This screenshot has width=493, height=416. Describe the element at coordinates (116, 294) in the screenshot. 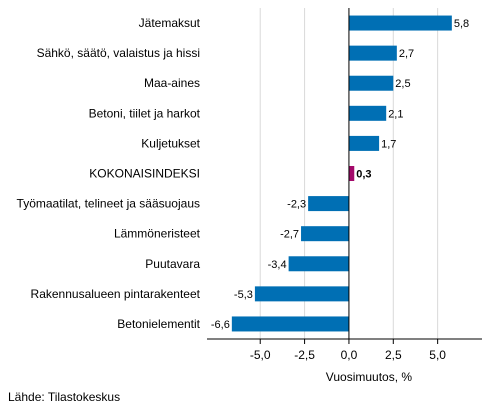

I see `category-label: Rakennusalueen pintarakenteet` at that location.